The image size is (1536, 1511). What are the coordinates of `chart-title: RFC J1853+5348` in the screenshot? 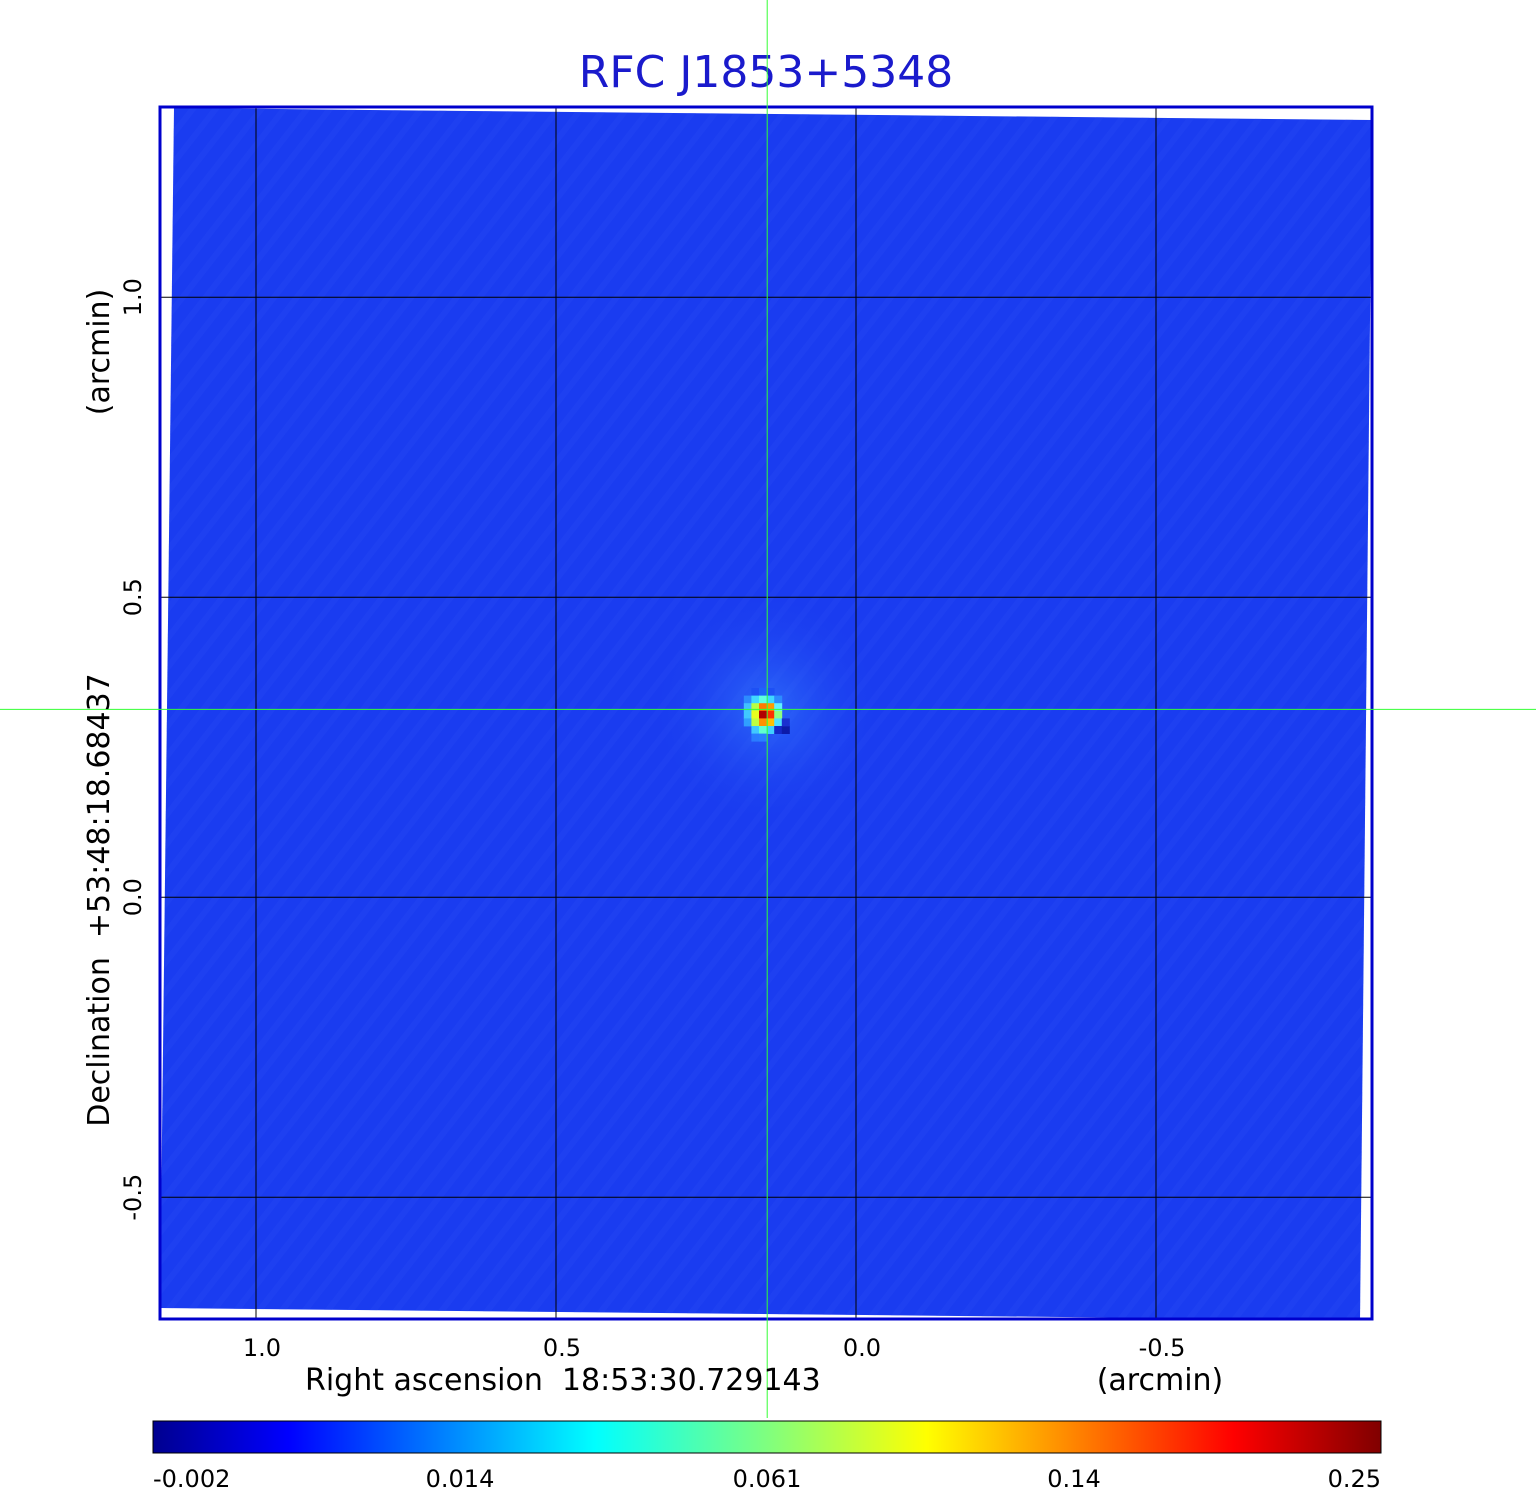 It's located at (766, 72).